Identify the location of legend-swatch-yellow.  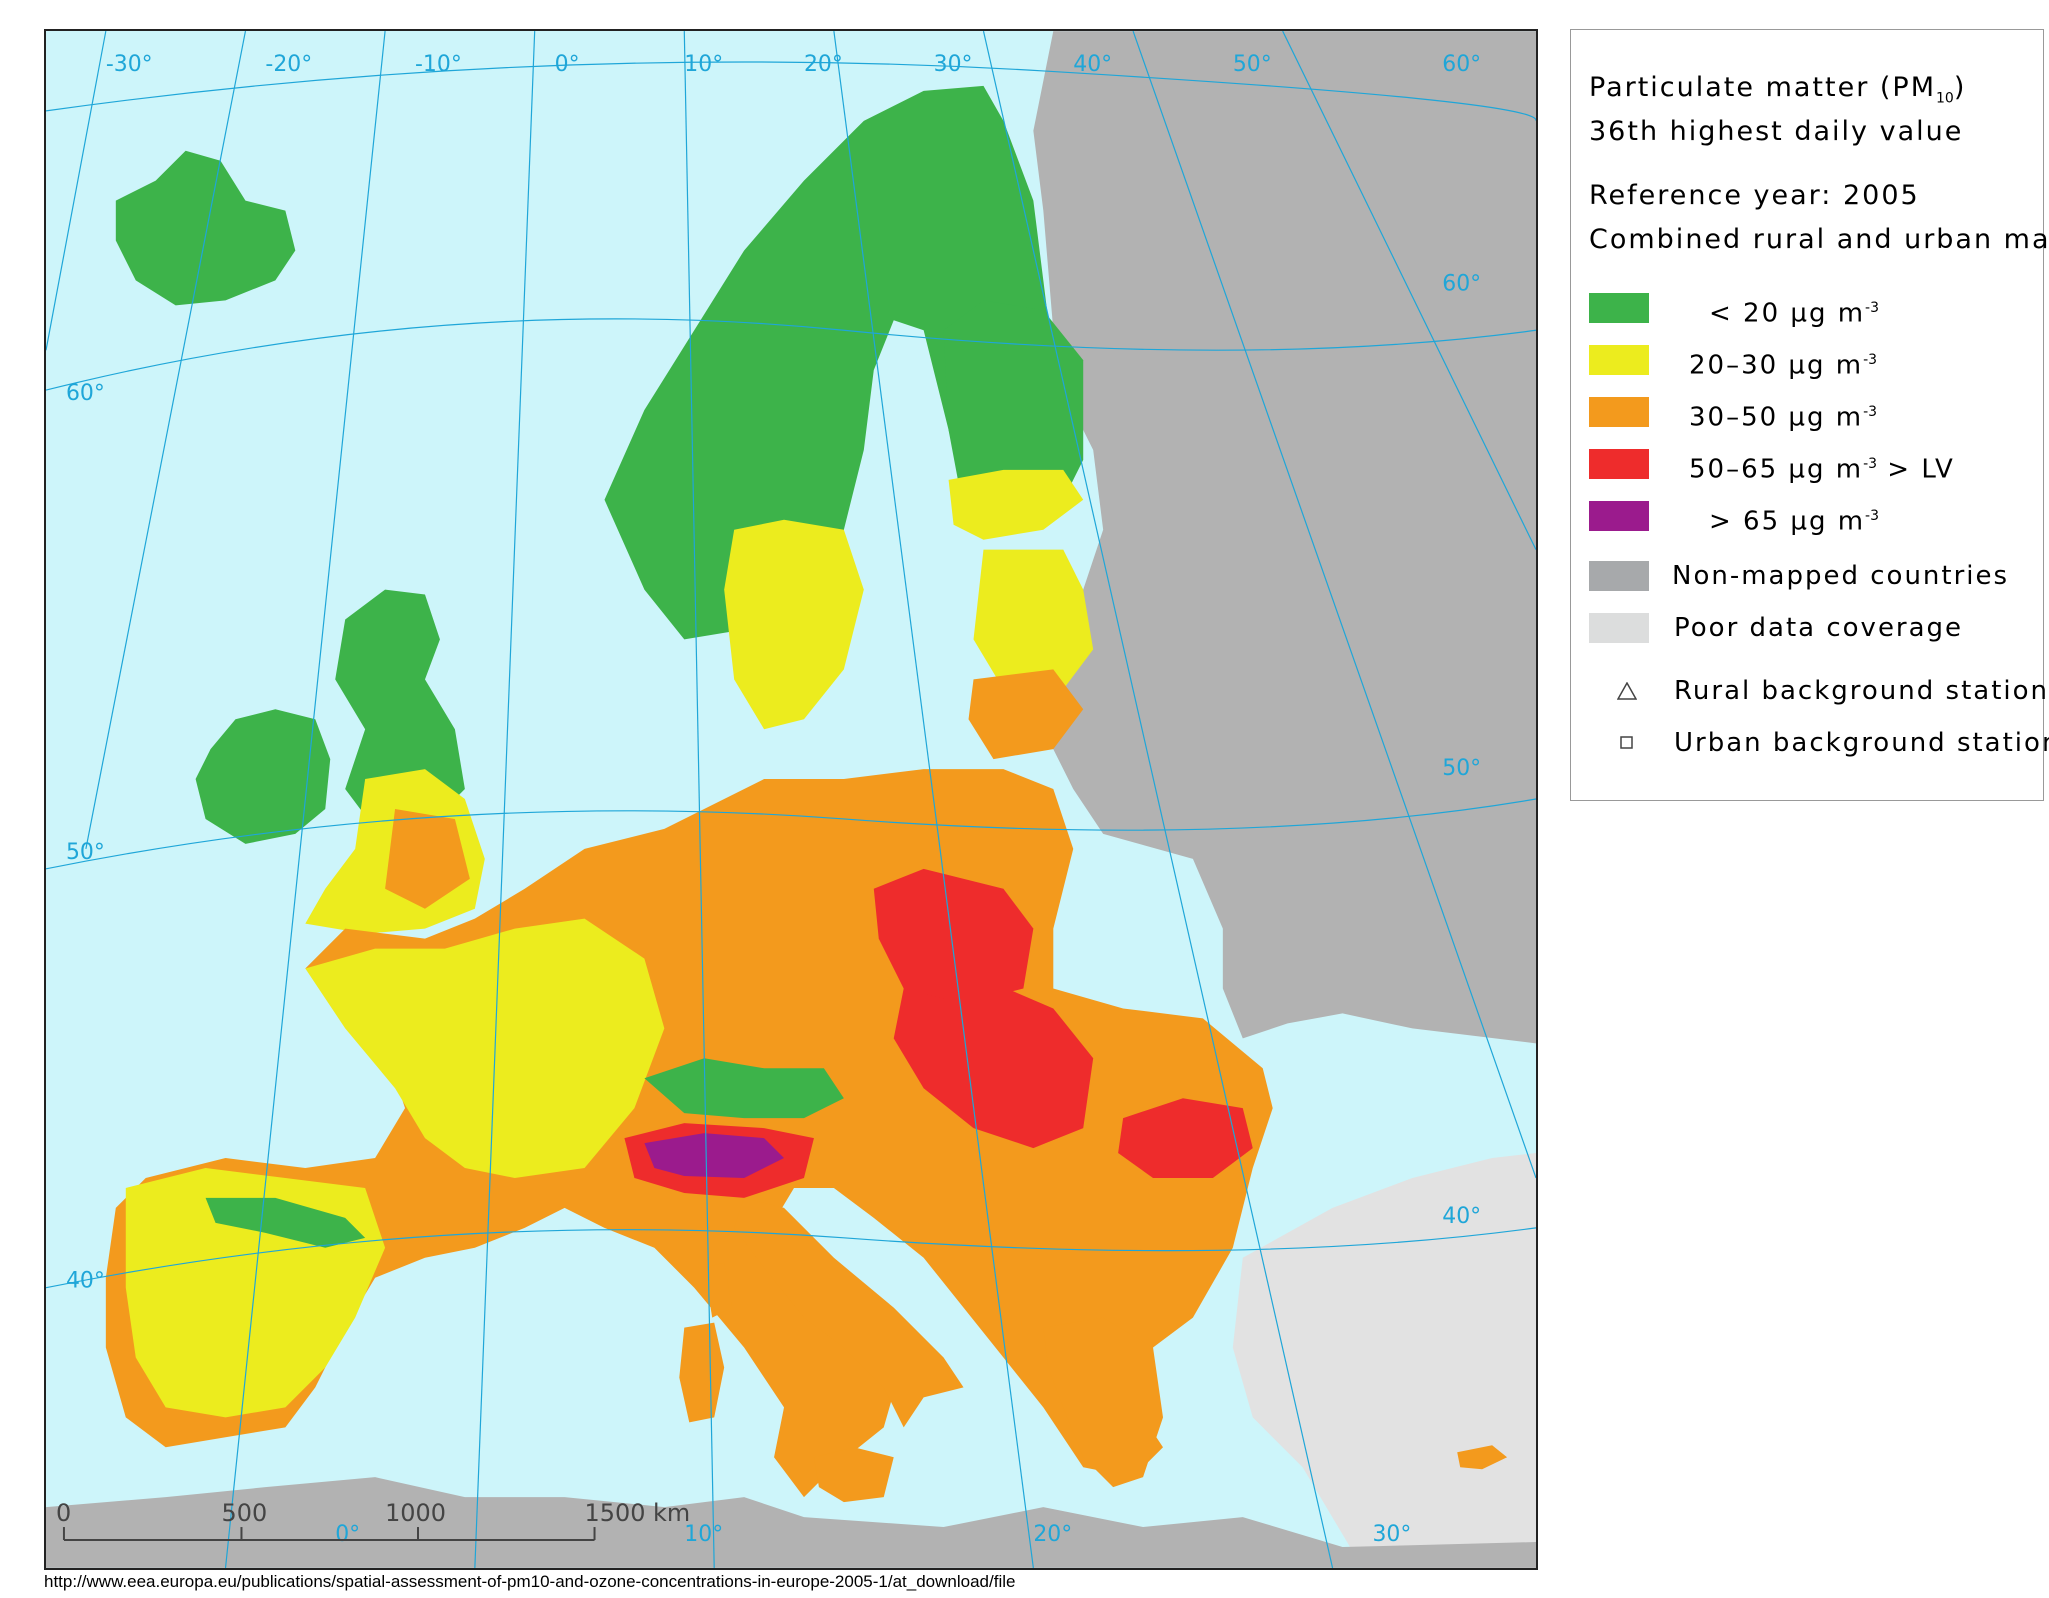
(1619, 360).